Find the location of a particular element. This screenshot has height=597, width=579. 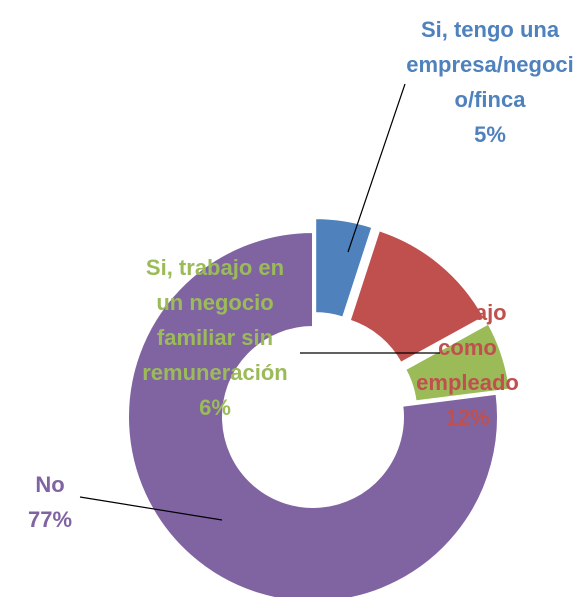

data-label: Si, tengo una empresa/negocio/finca 5% is located at coordinates (489, 82).